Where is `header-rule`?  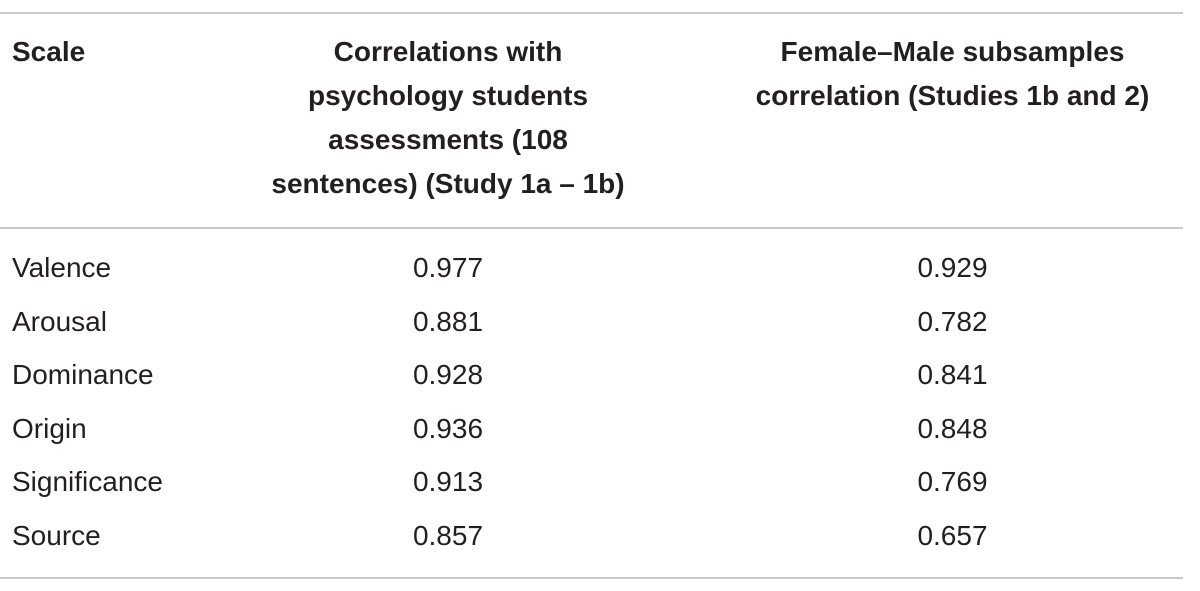 header-rule is located at coordinates (591, 228).